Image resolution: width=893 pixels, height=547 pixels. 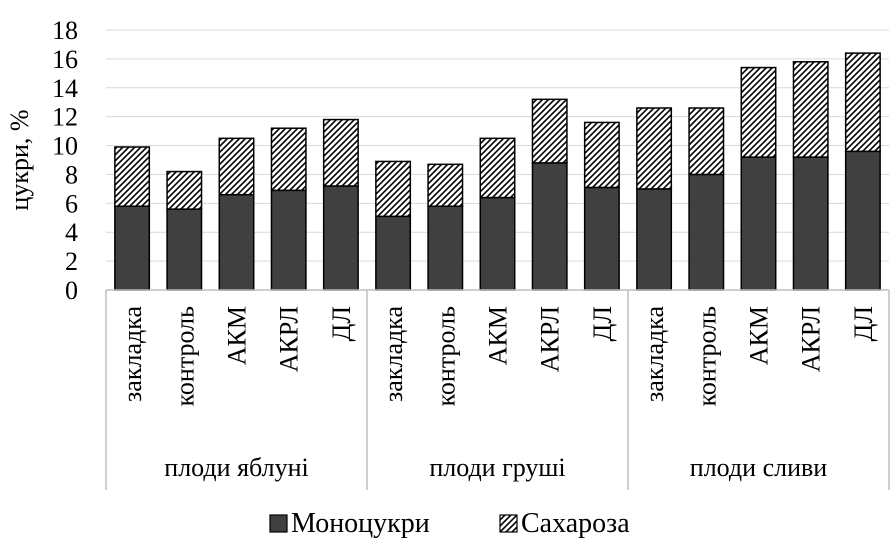 I want to click on y-tick-label: 16, so click(x=65, y=59).